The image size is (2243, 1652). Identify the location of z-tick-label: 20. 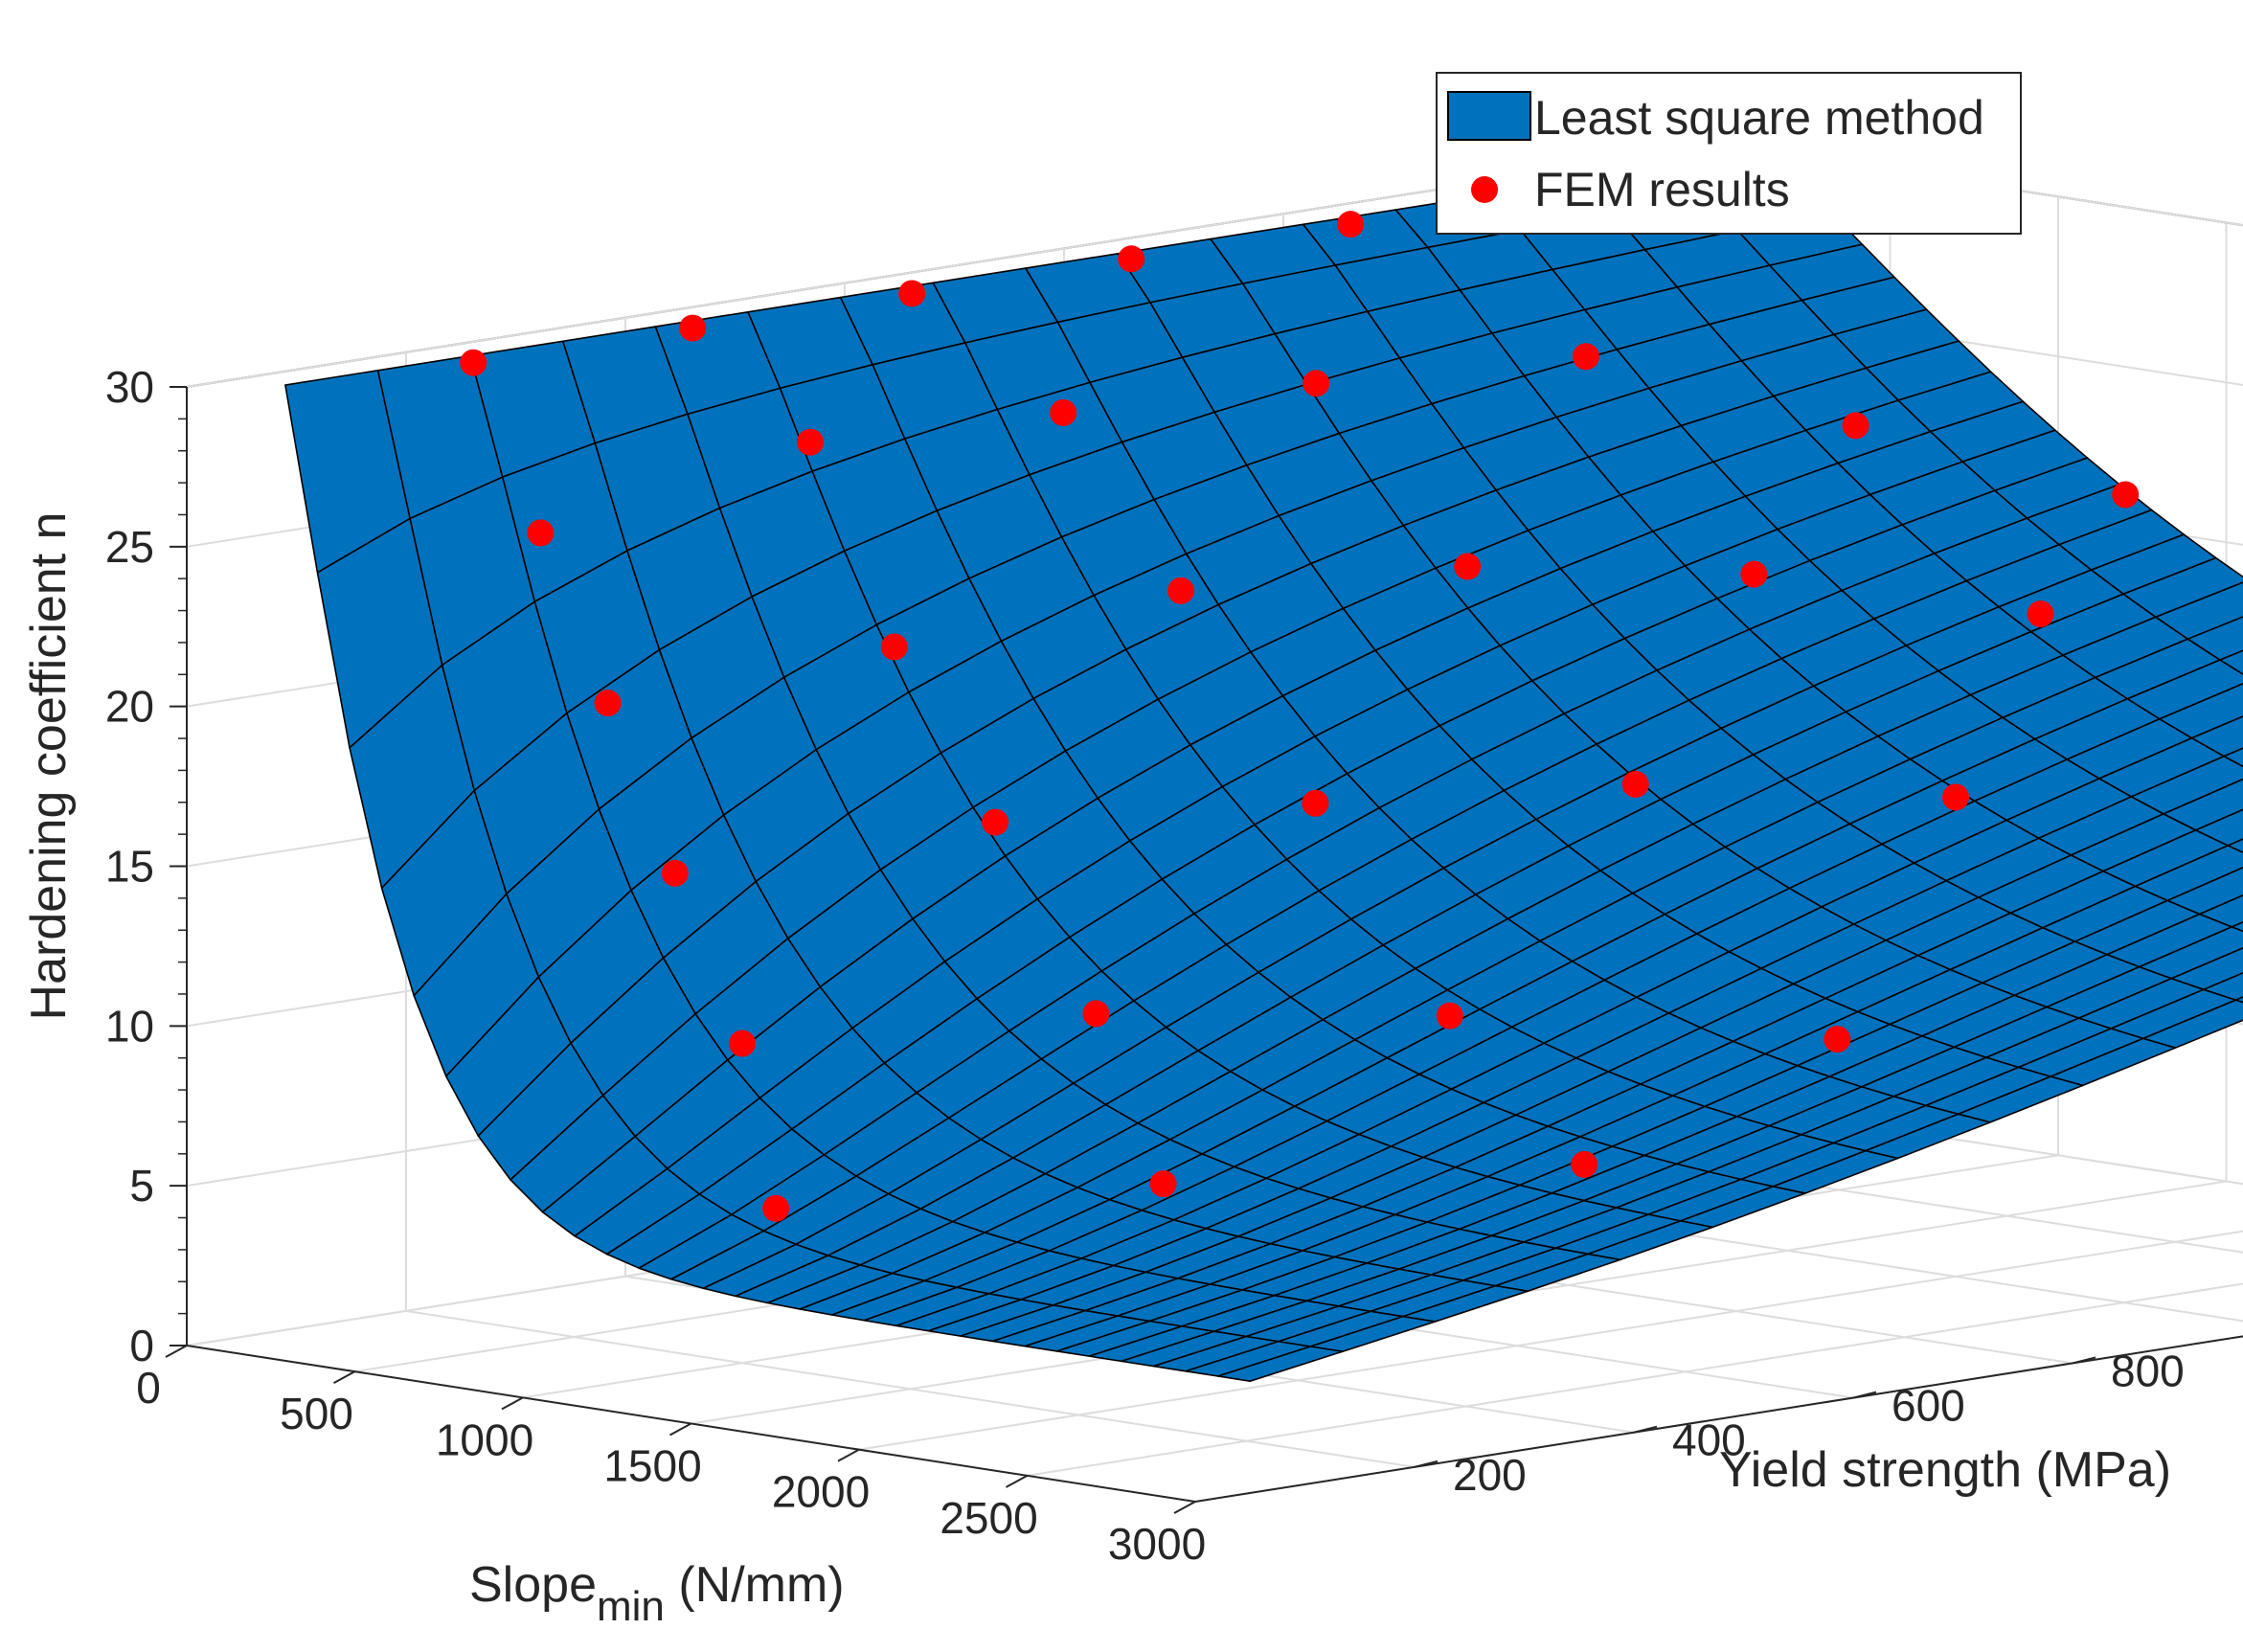
(129, 707).